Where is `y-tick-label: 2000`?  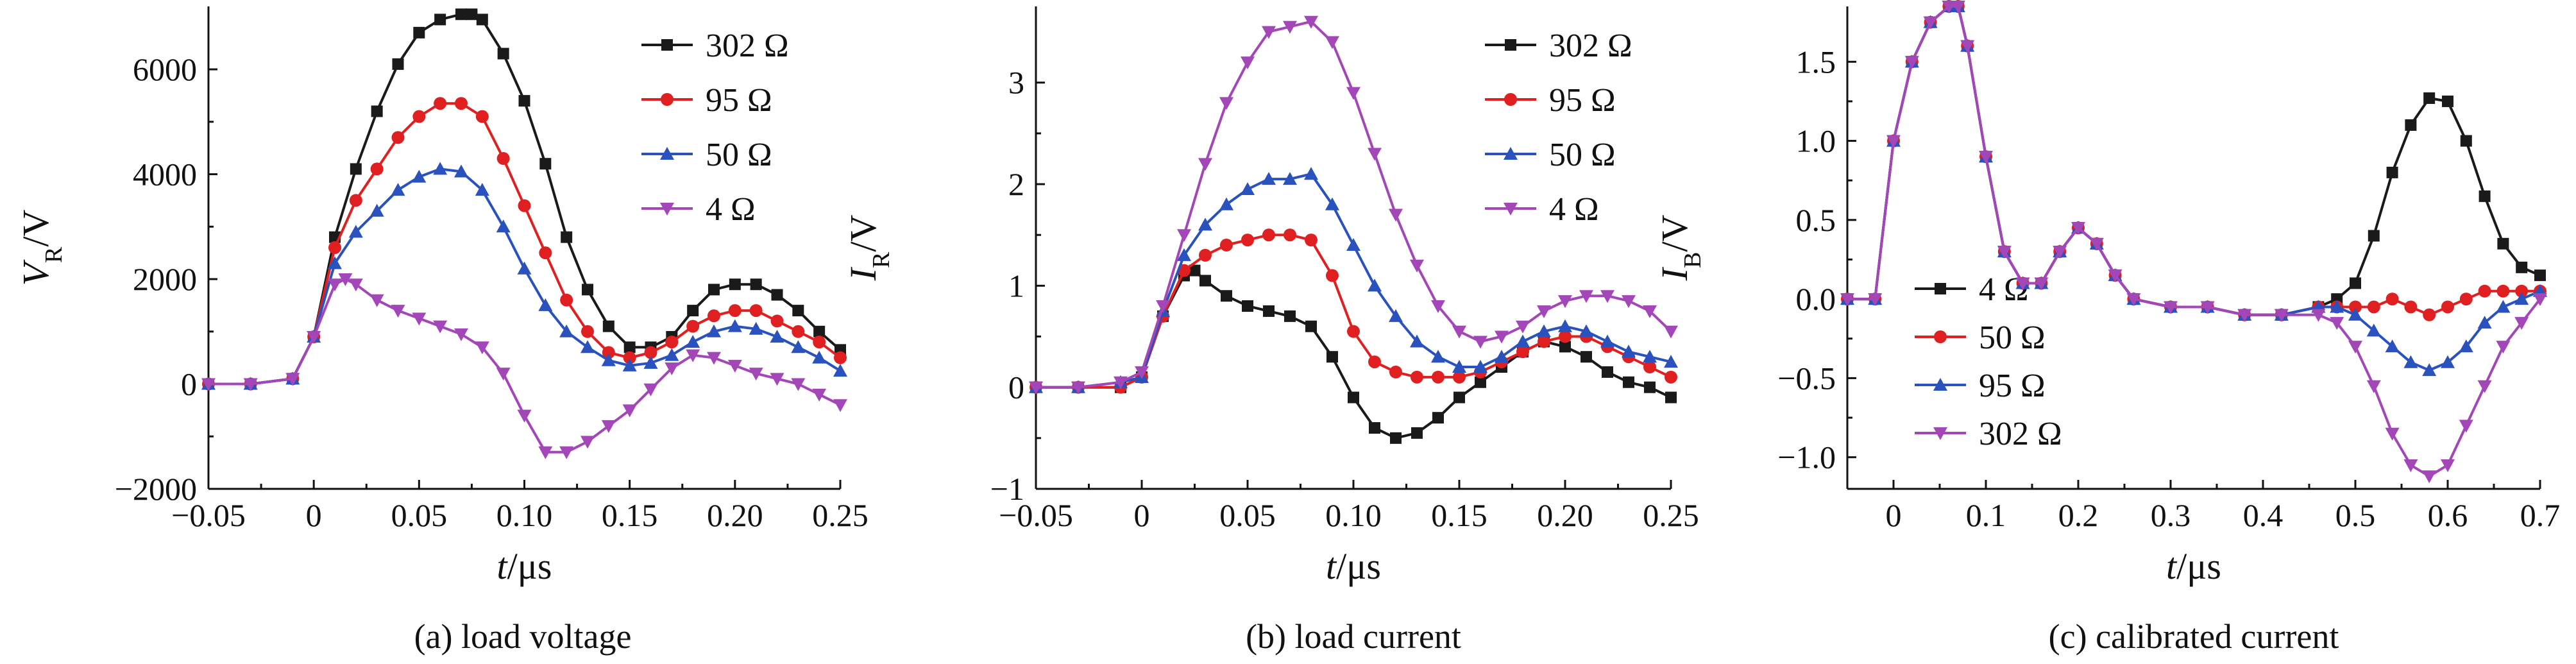
y-tick-label: 2000 is located at coordinates (165, 279).